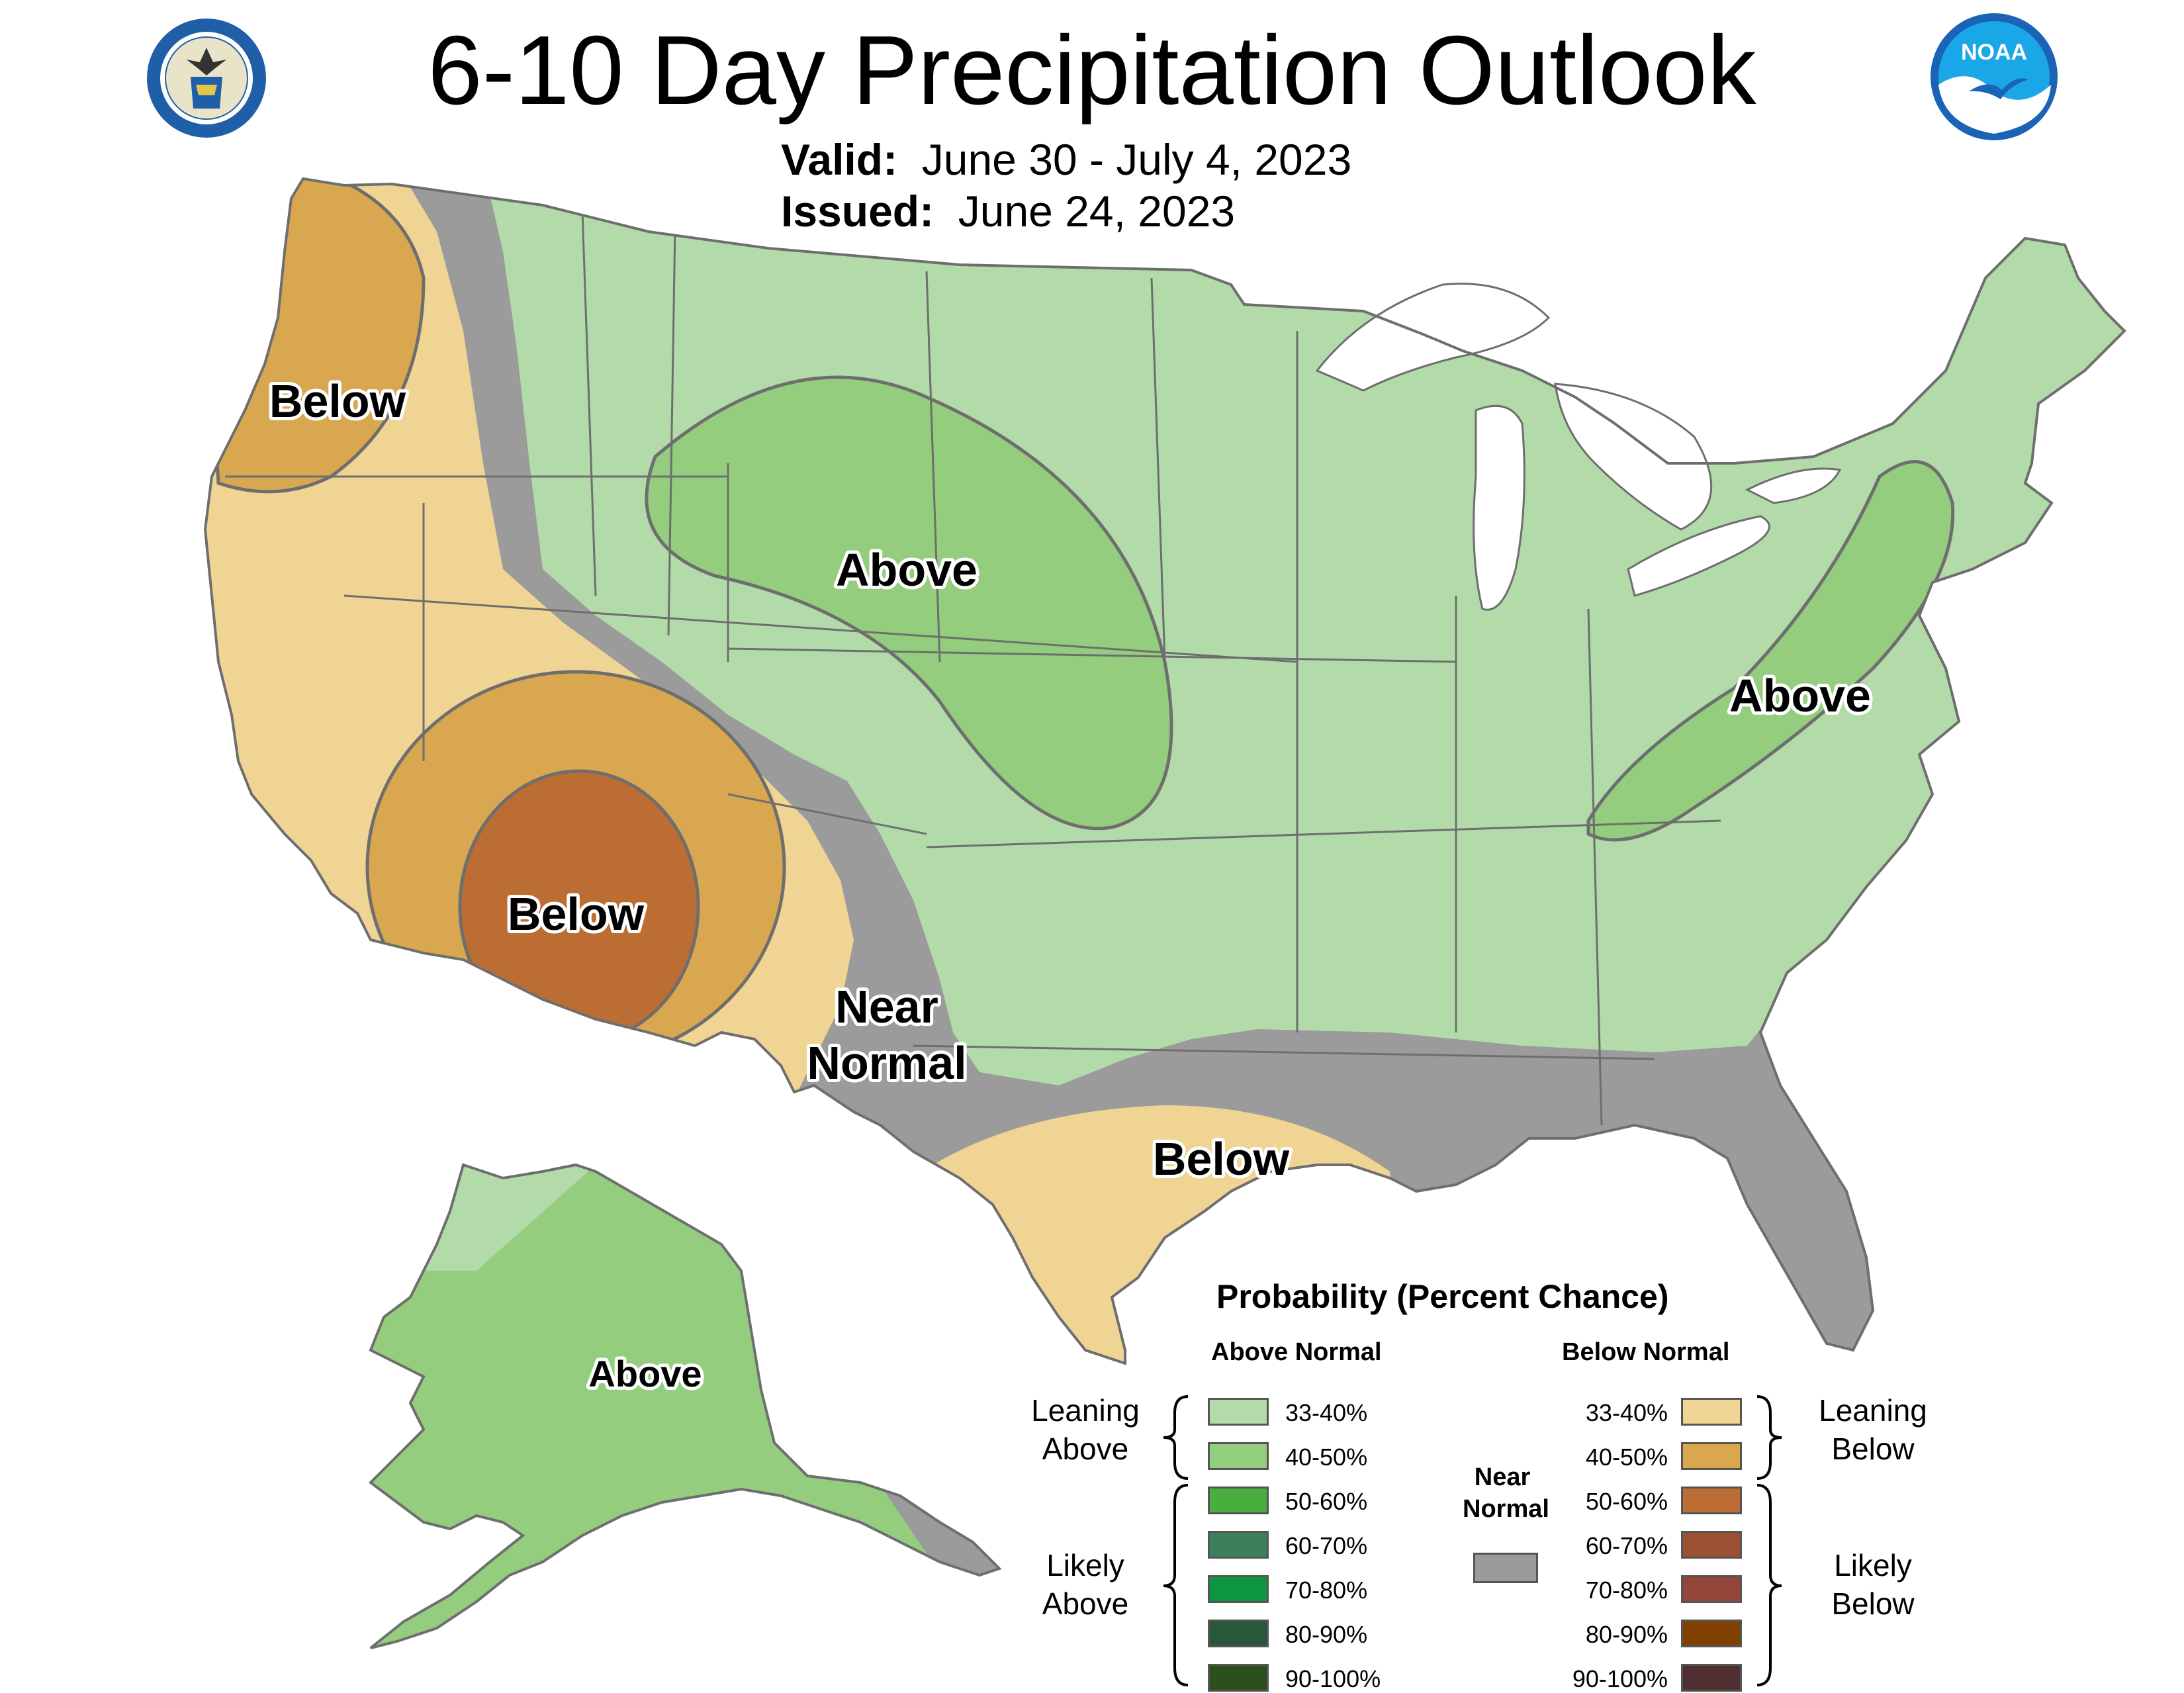 This screenshot has width=2184, height=1693. What do you see at coordinates (1136, 159) in the screenshot?
I see `valid-value: June 30 - July 4, 2023` at bounding box center [1136, 159].